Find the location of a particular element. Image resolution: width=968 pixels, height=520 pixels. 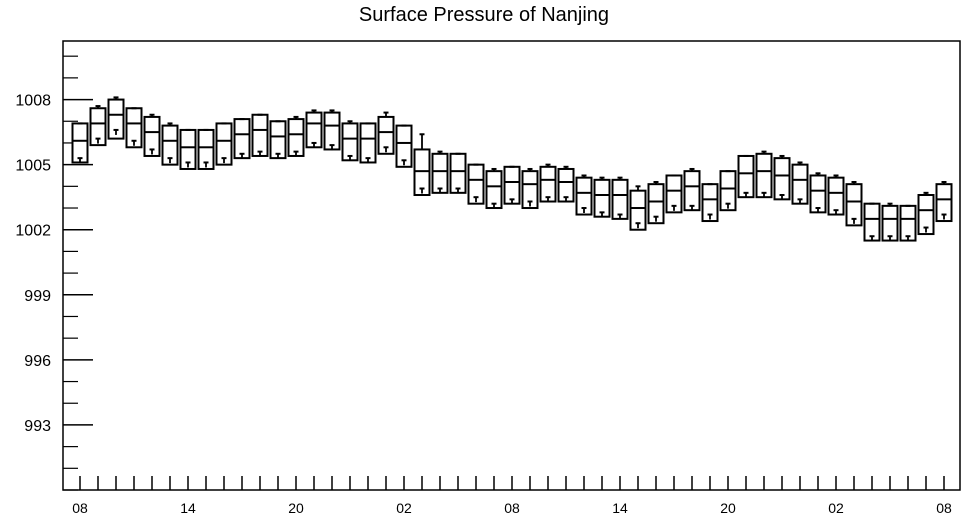

y-tick-label: 999 is located at coordinates (37, 296).